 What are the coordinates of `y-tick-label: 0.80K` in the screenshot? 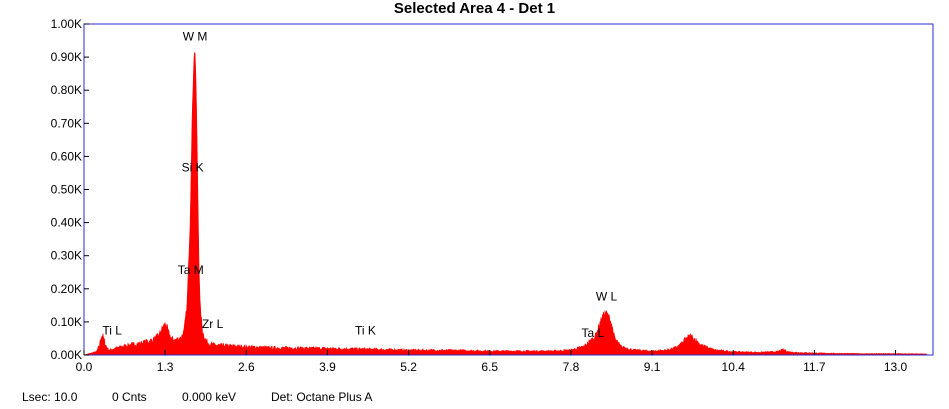 It's located at (66, 90).